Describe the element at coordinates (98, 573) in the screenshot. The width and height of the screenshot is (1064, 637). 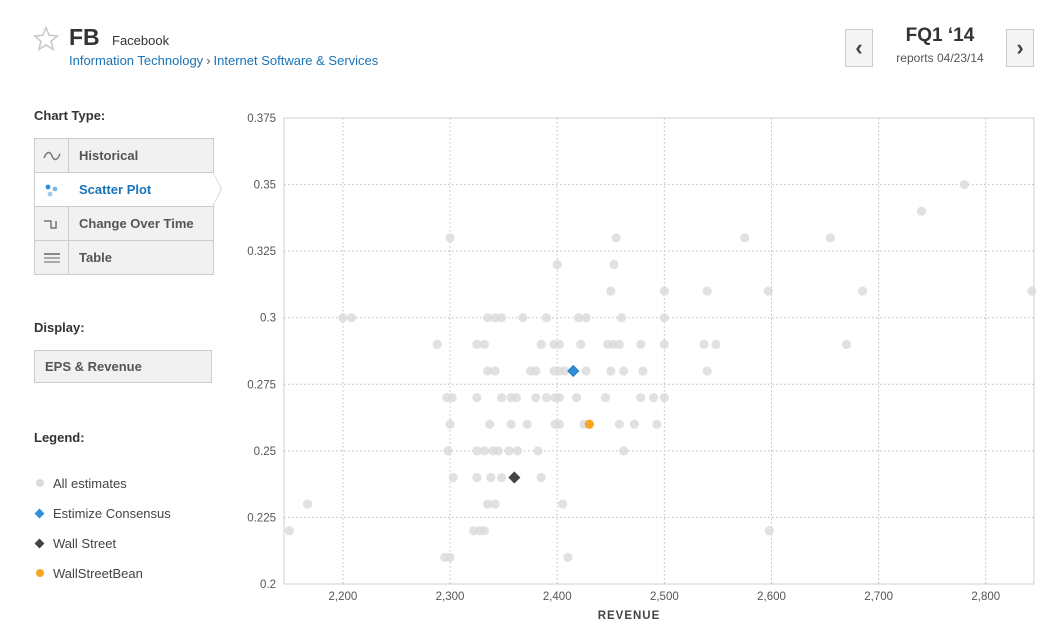
I see `legend-label: WallStreetBean` at that location.